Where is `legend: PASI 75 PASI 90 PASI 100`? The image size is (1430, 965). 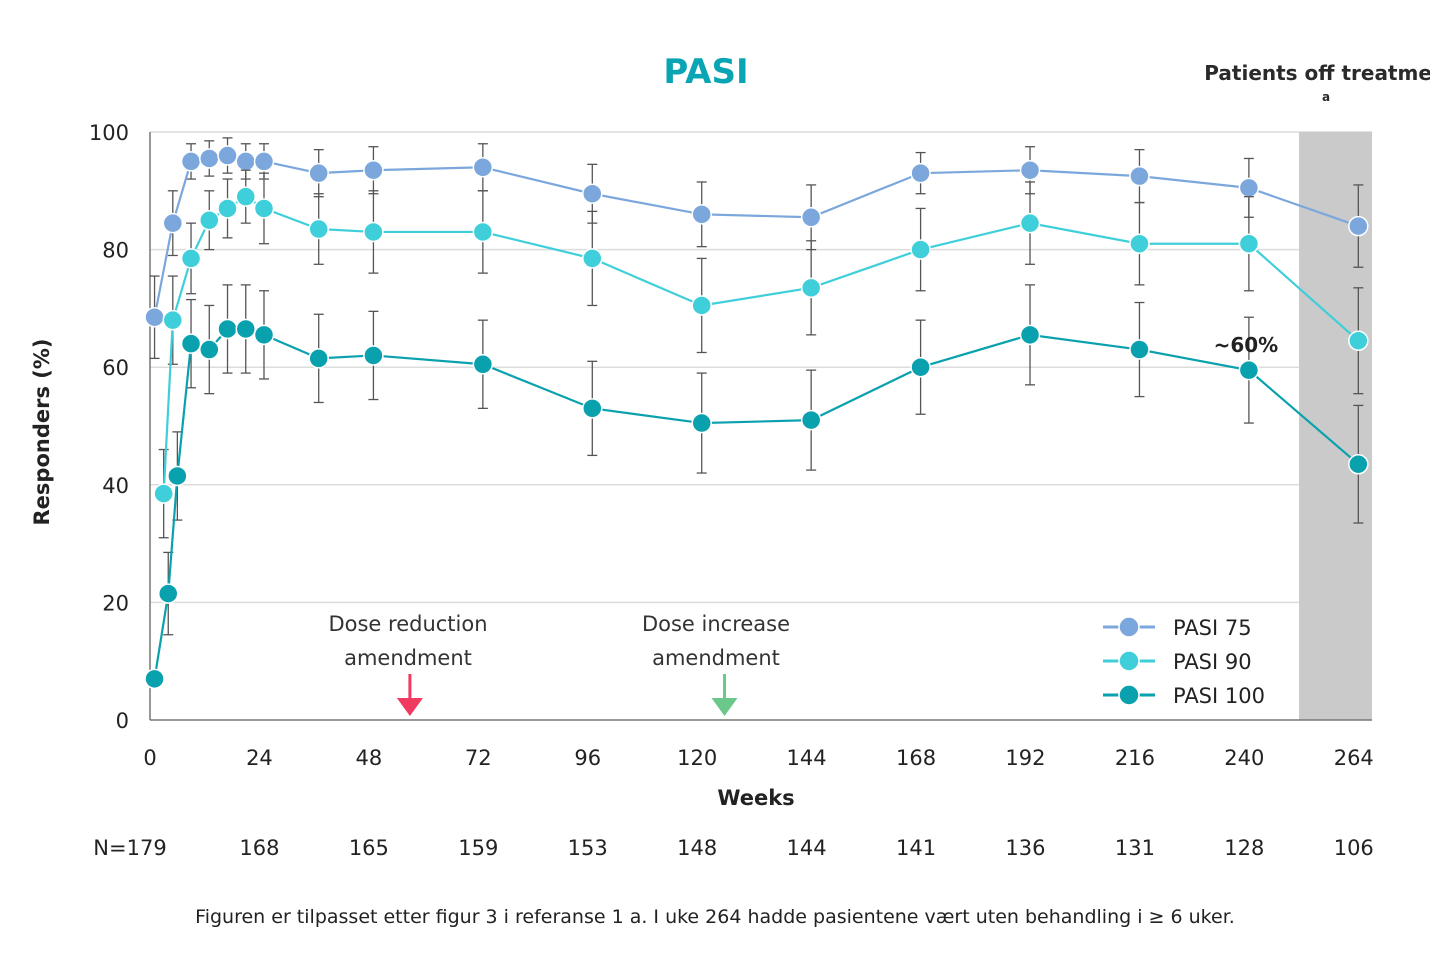 legend: PASI 75 PASI 90 PASI 100 is located at coordinates (1184, 662).